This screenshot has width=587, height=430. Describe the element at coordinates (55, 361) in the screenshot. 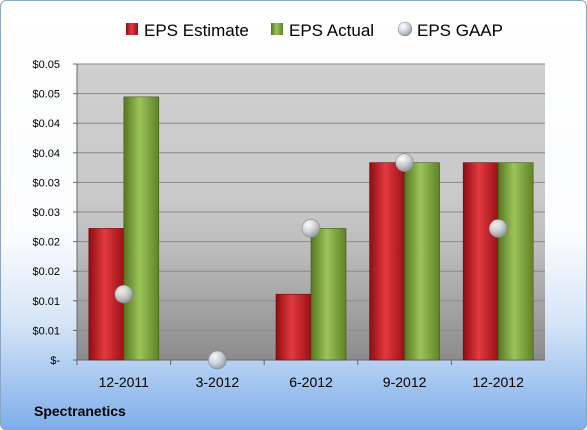

I see `y-tick-label: $-` at that location.